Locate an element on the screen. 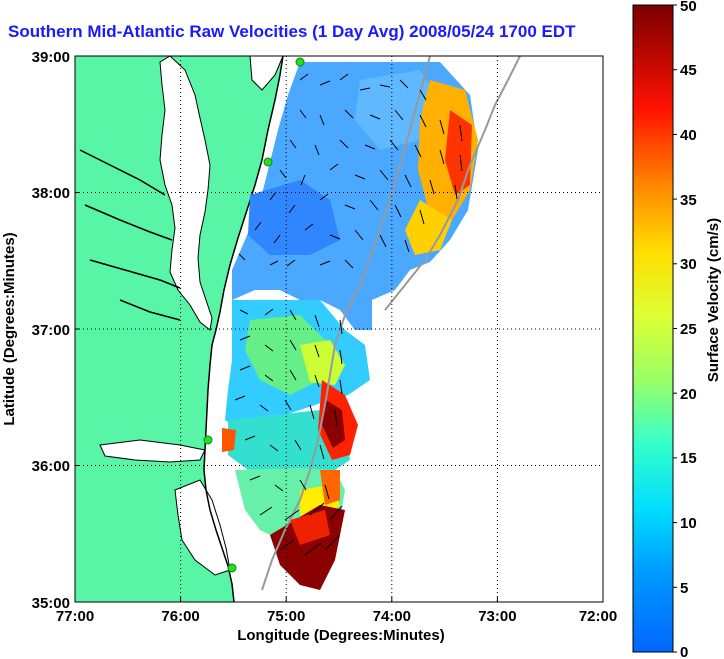  y-tick-labels: 39:00 38:00 37:00 36:00 35:00 is located at coordinates (51, 330).